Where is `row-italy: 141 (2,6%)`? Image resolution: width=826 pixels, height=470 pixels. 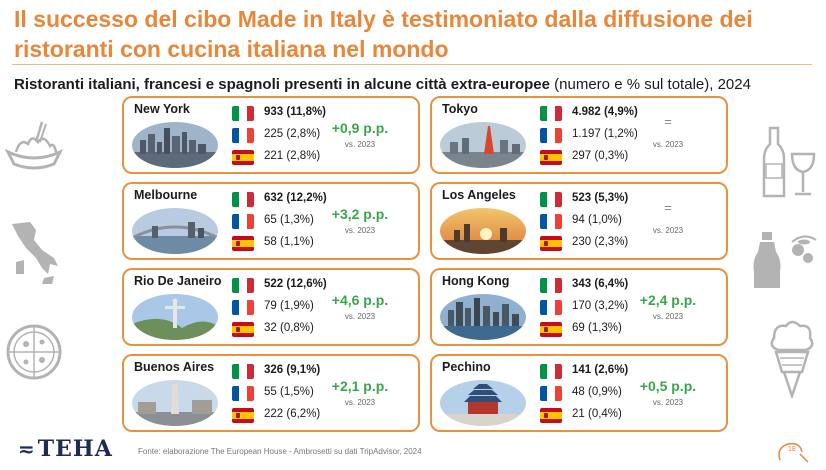 row-italy: 141 (2,6%) is located at coordinates (605, 372).